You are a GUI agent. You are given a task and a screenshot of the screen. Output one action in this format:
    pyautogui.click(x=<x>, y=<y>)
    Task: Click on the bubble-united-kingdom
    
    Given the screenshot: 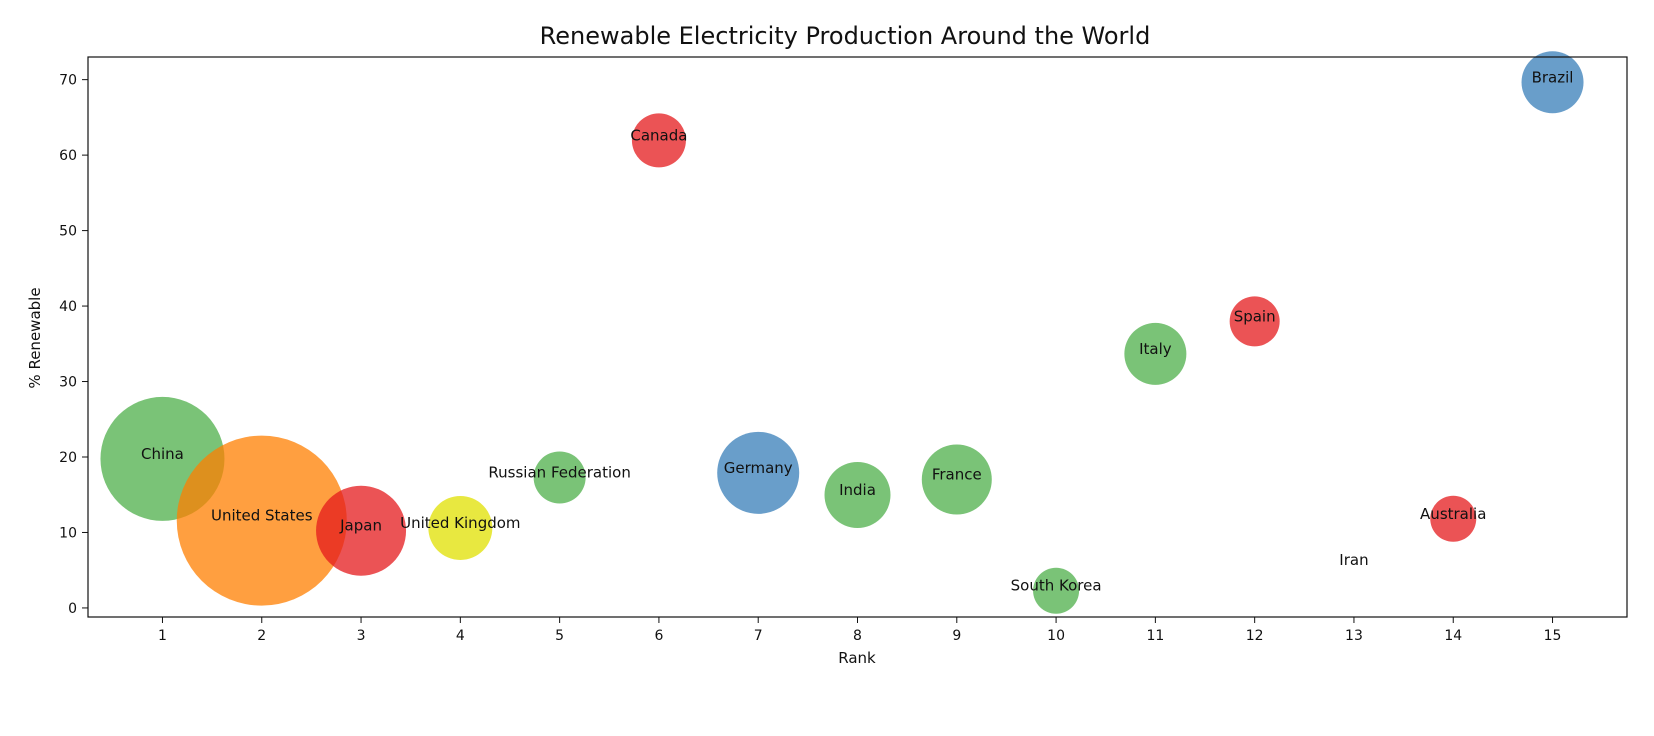 What is the action you would take?
    pyautogui.click(x=460, y=527)
    